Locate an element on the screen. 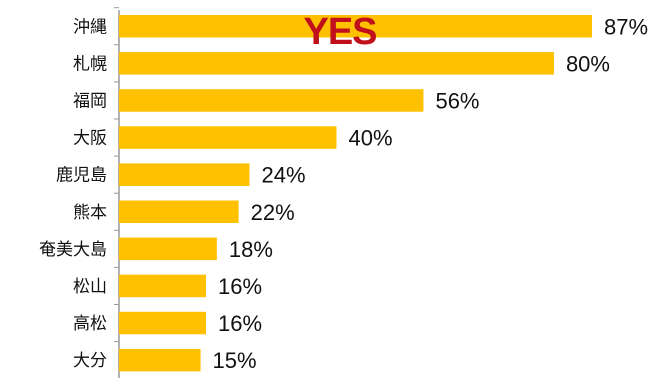 The image size is (660, 381). category-label-4: 鹿児島 is located at coordinates (81, 176).